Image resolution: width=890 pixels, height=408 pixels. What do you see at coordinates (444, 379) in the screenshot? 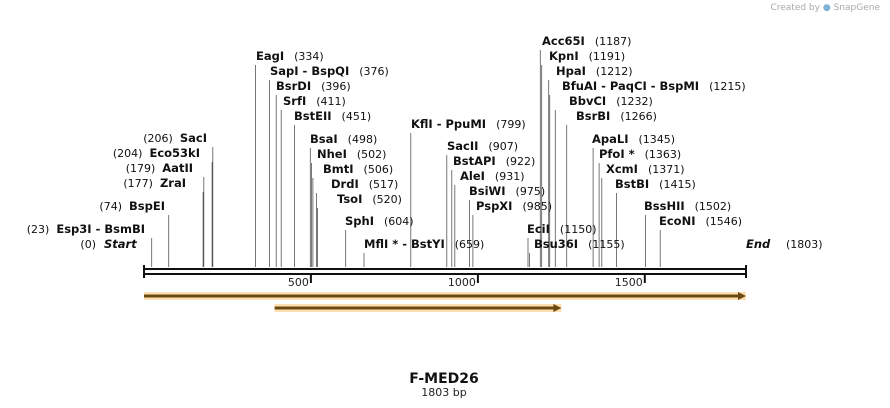
I see `plasmid-name: F-MED26` at bounding box center [444, 379].